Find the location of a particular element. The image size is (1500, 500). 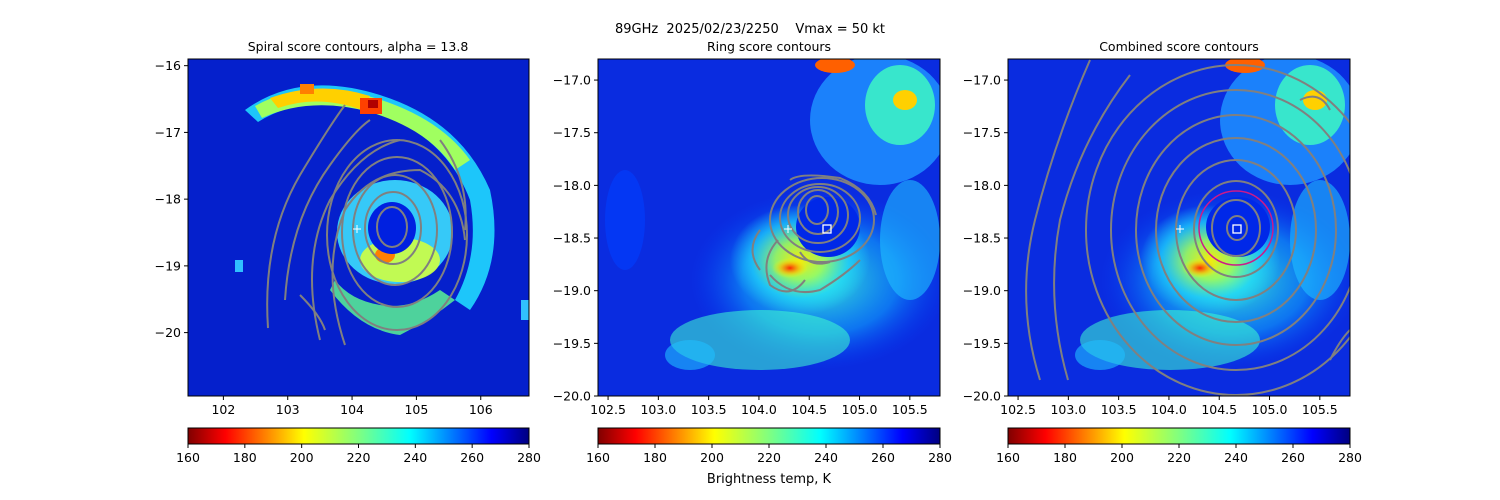

spiral-first-guess-marker is located at coordinates (357, 229).